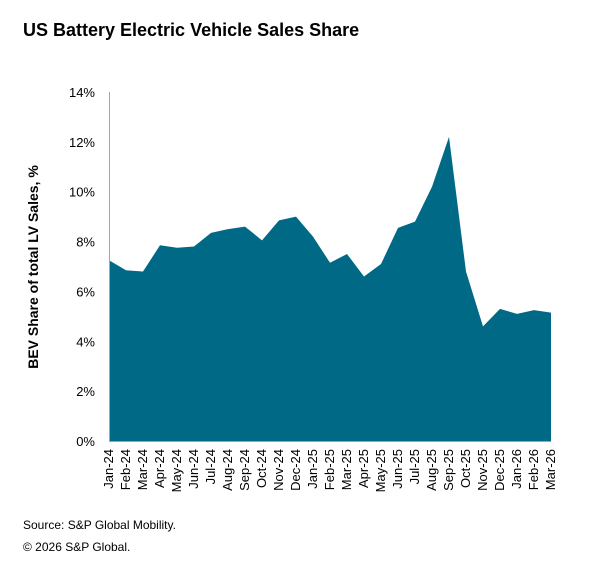  I want to click on x-tick-label: Nov-24, so click(278, 470).